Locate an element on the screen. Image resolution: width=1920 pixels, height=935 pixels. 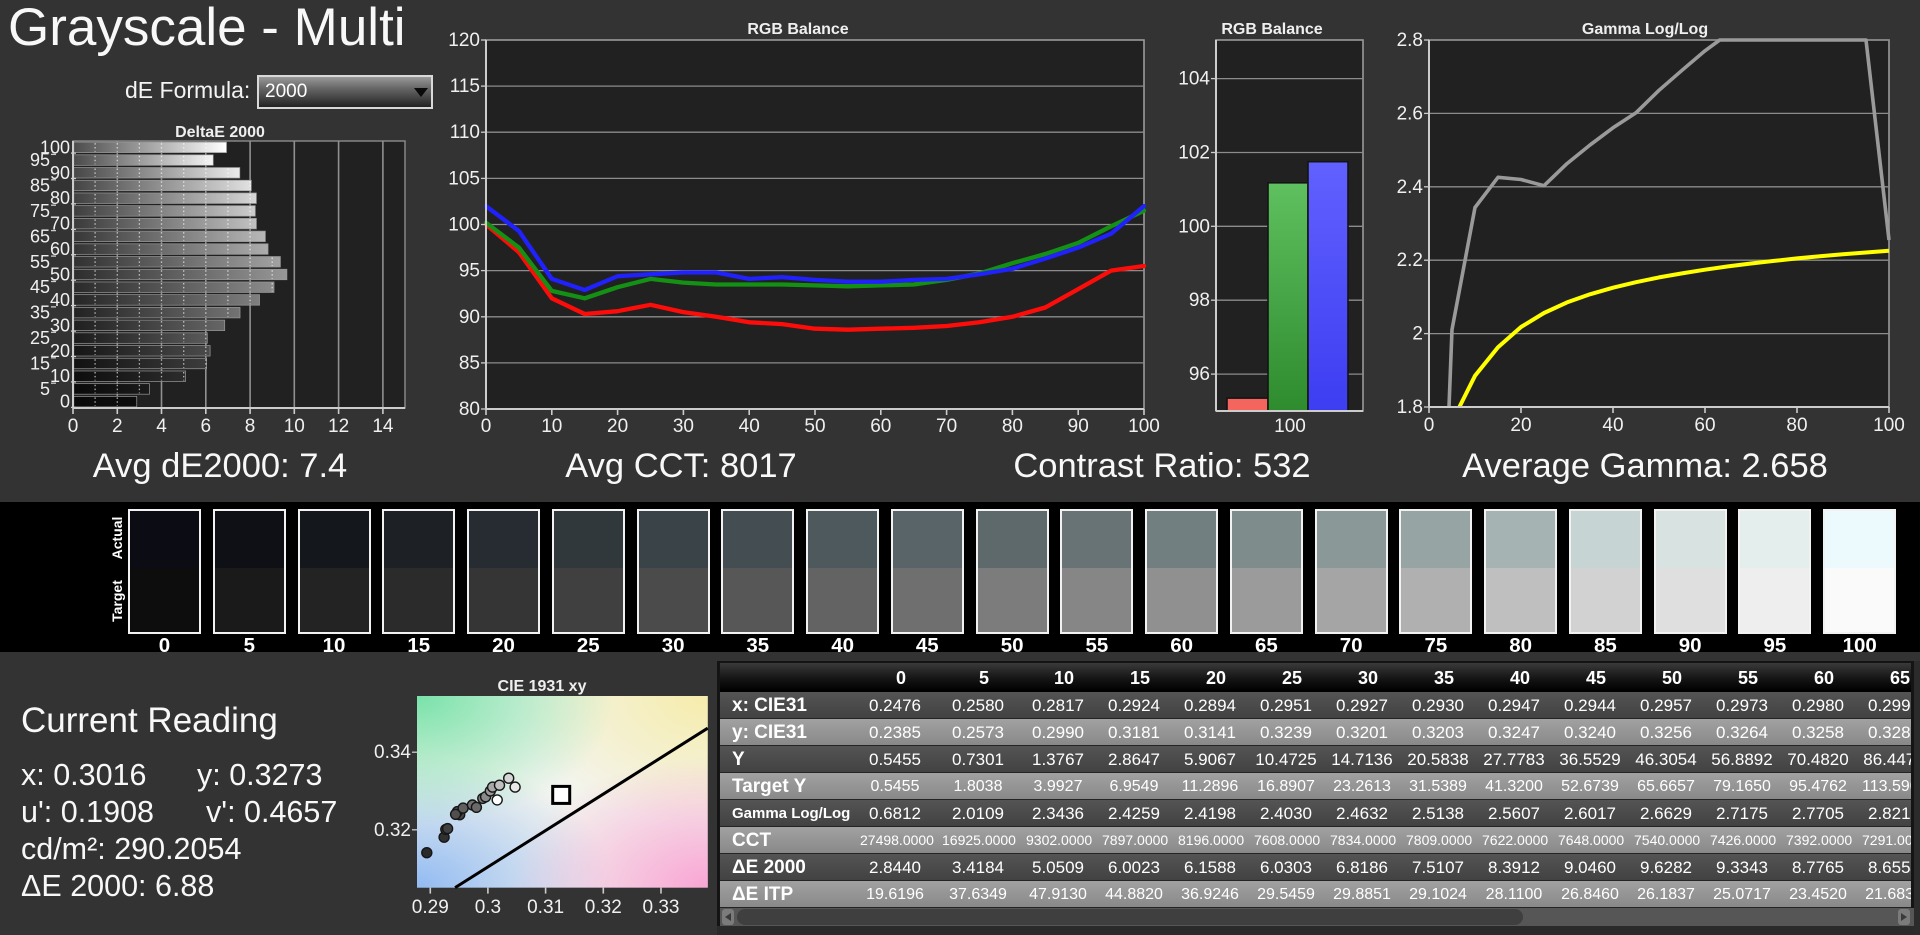
svg-text: 96 is located at coordinates (1199, 374).